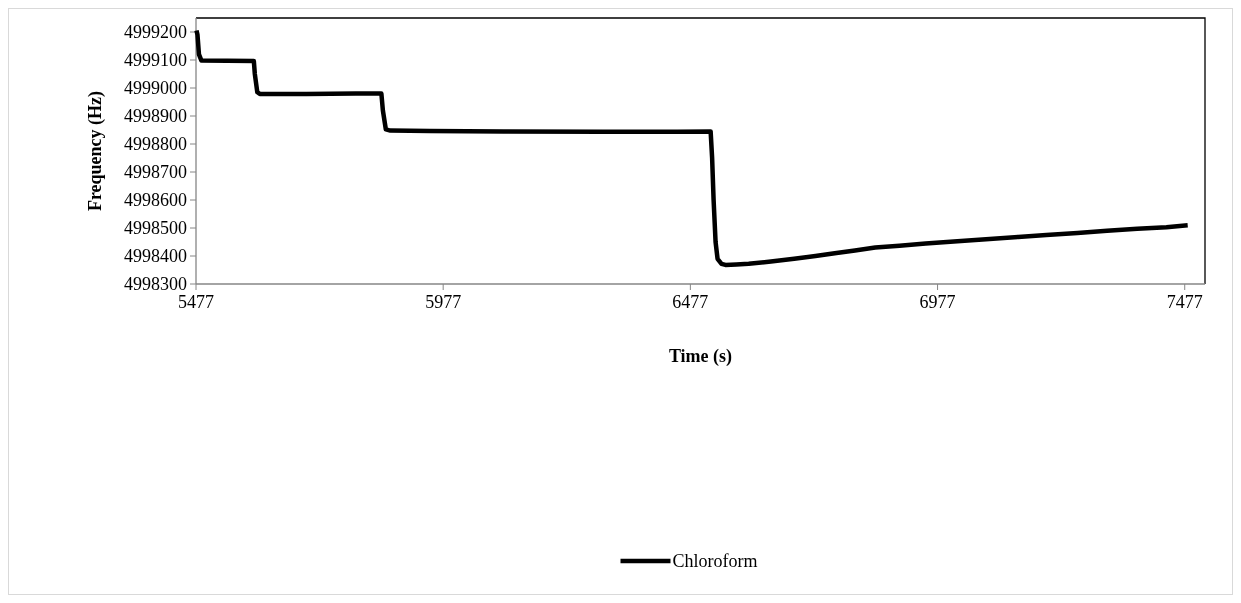  Describe the element at coordinates (155, 144) in the screenshot. I see `y-tick-label: 4998800` at that location.